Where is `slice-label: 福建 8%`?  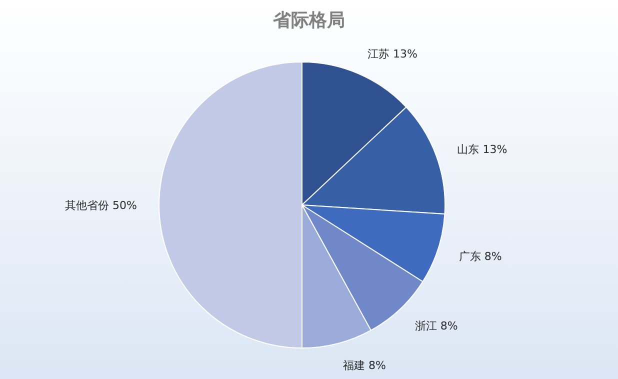
slice-label: 福建 8% is located at coordinates (364, 365).